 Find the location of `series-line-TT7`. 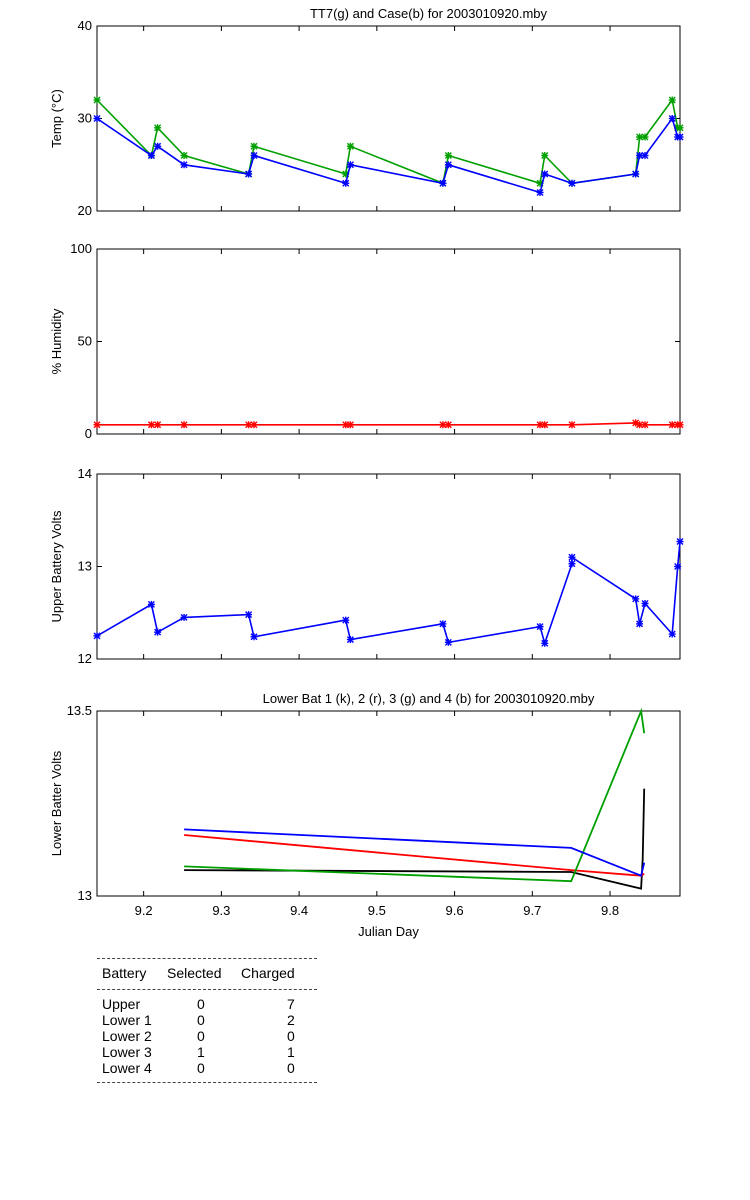

series-line-TT7 is located at coordinates (388, 141).